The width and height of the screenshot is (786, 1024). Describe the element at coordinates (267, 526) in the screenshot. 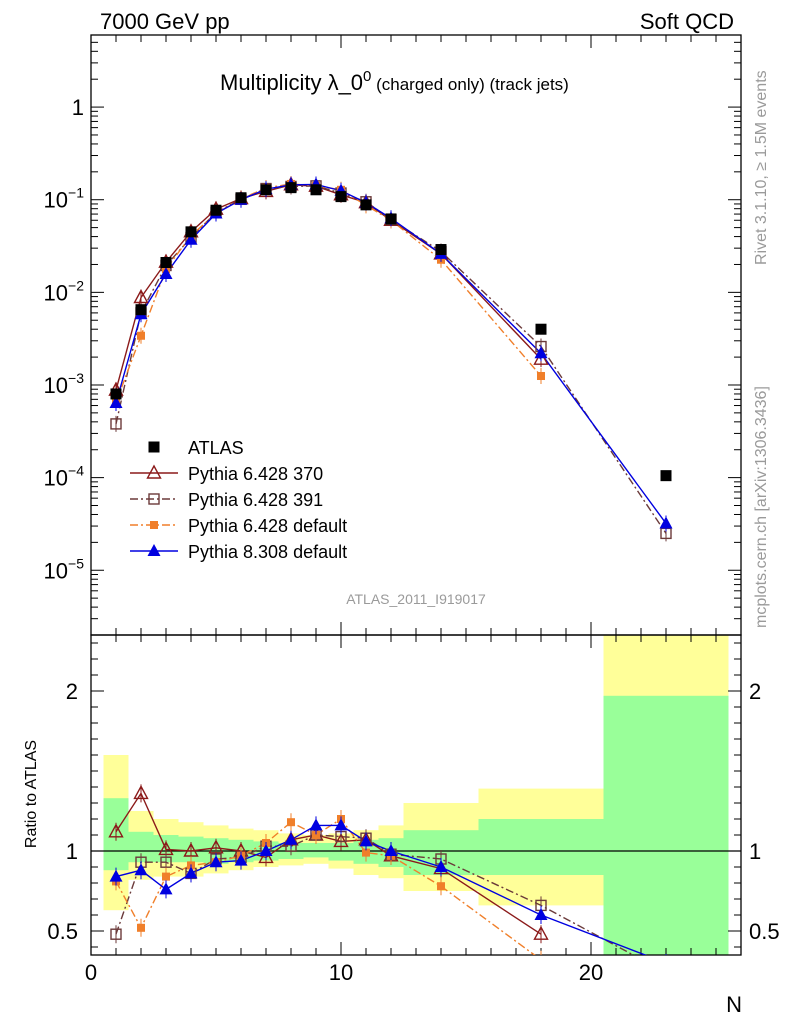

I see `legend-label: Pythia 6.428 default` at that location.